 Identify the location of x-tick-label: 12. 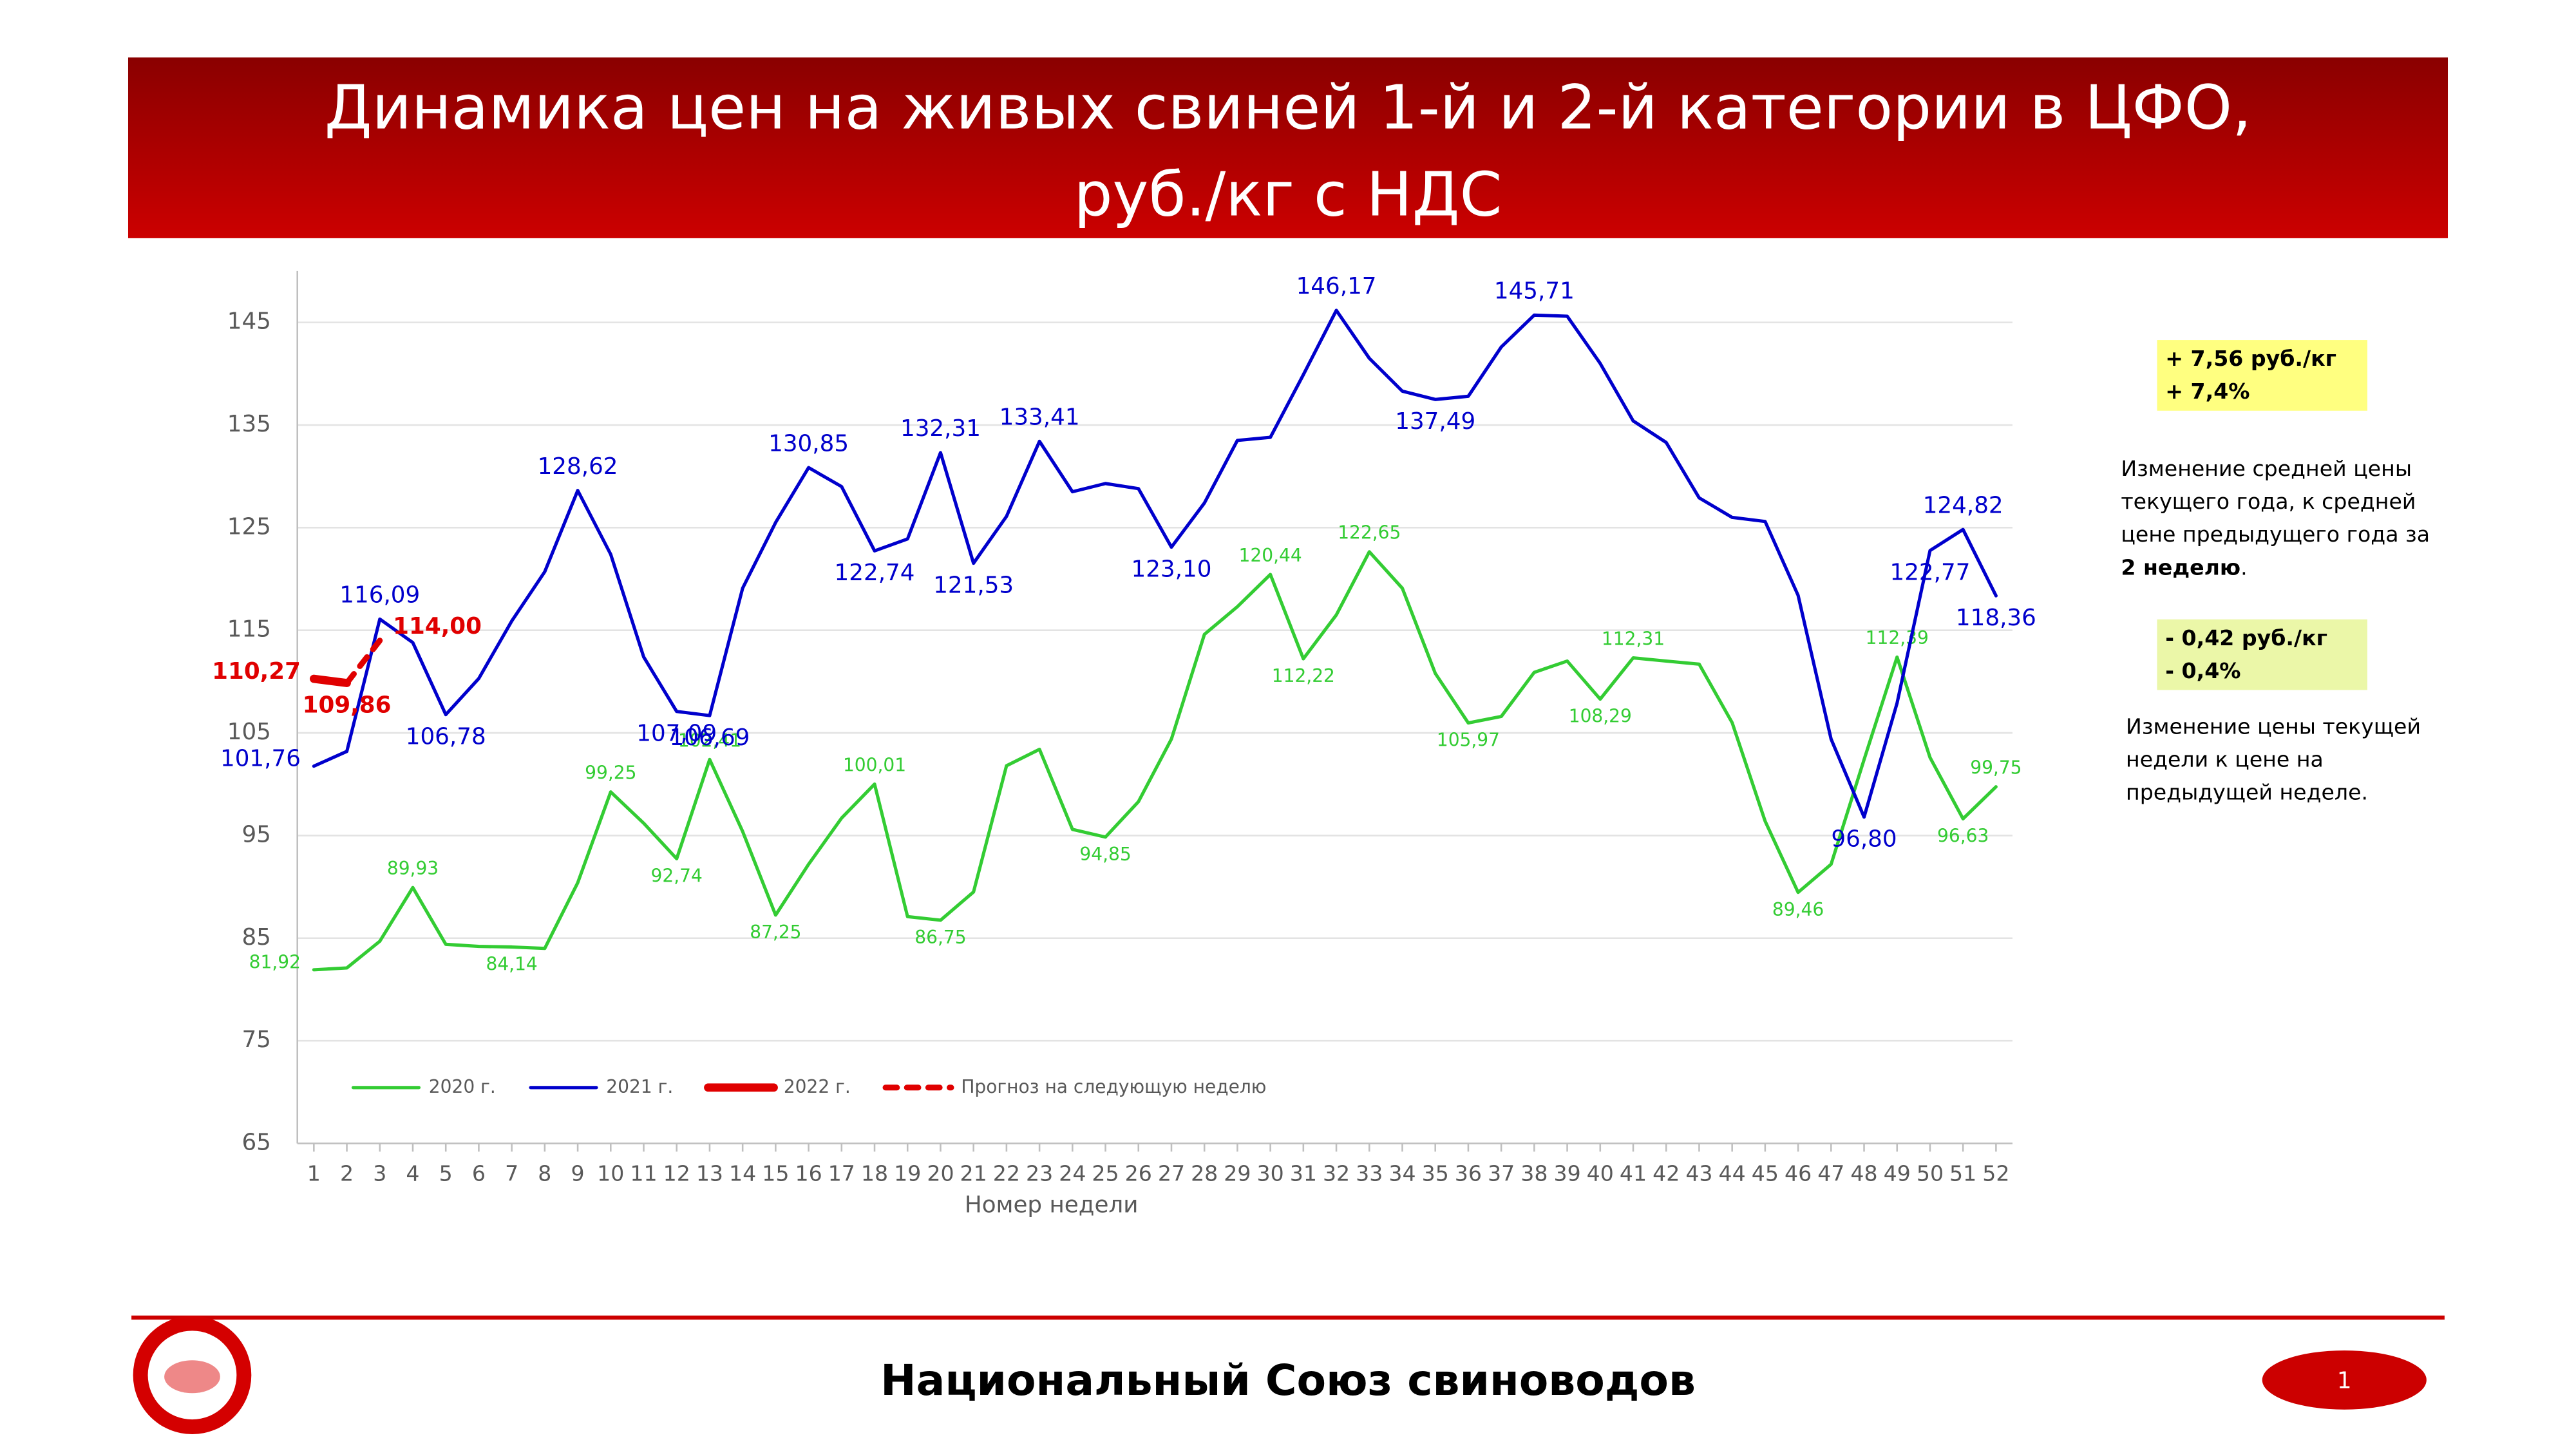
(677, 1173).